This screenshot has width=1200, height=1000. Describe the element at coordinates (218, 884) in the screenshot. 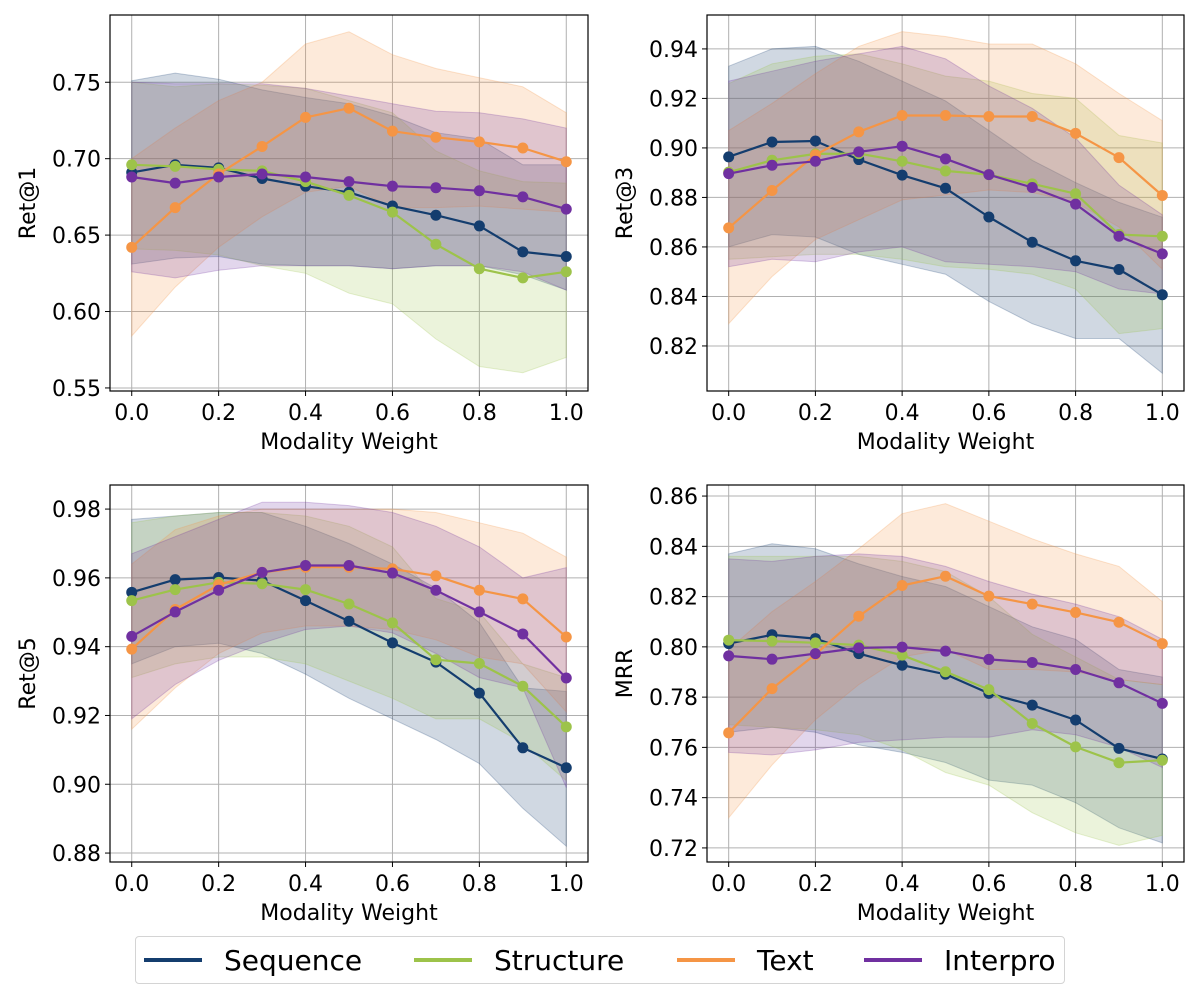

I see `x-tick-label: 0.2` at that location.